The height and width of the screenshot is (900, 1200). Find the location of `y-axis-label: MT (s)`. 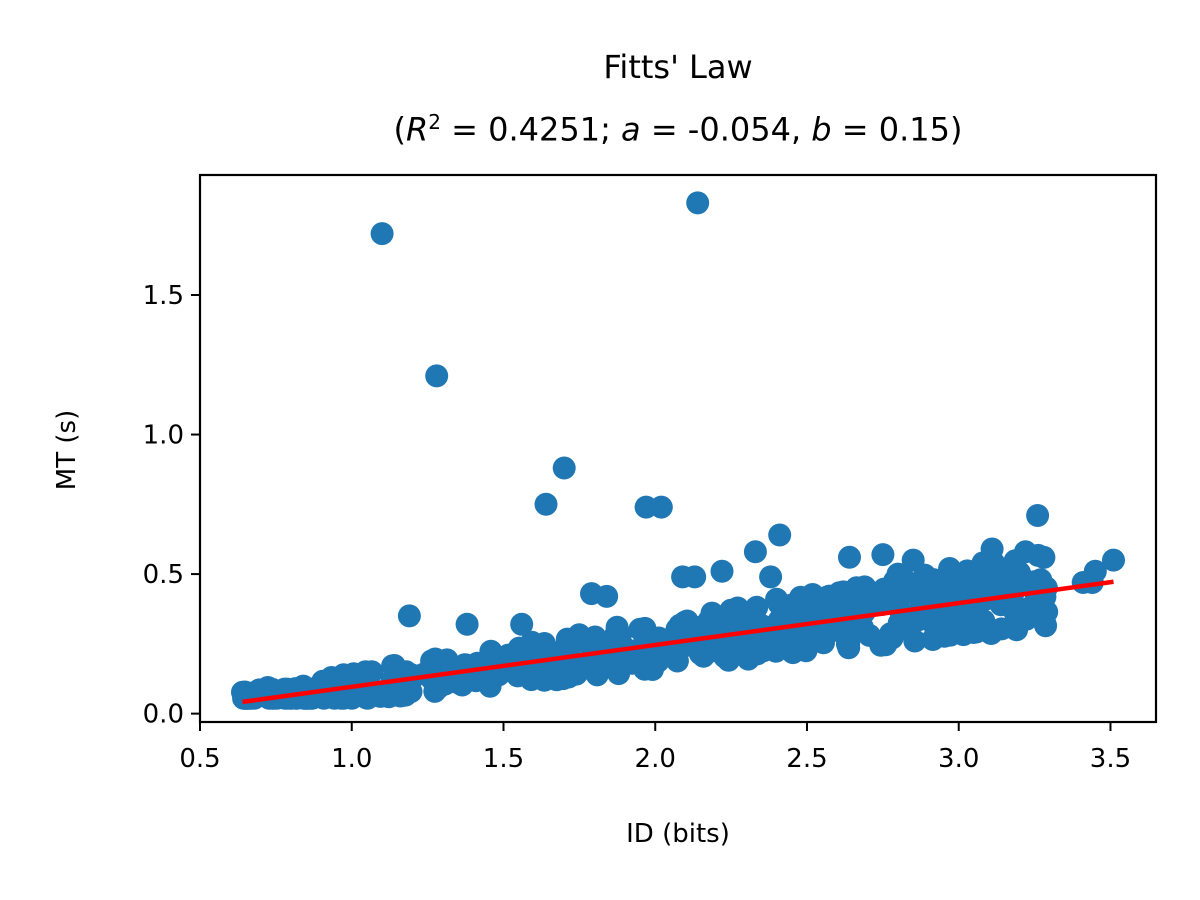

y-axis-label: MT (s) is located at coordinates (67, 450).